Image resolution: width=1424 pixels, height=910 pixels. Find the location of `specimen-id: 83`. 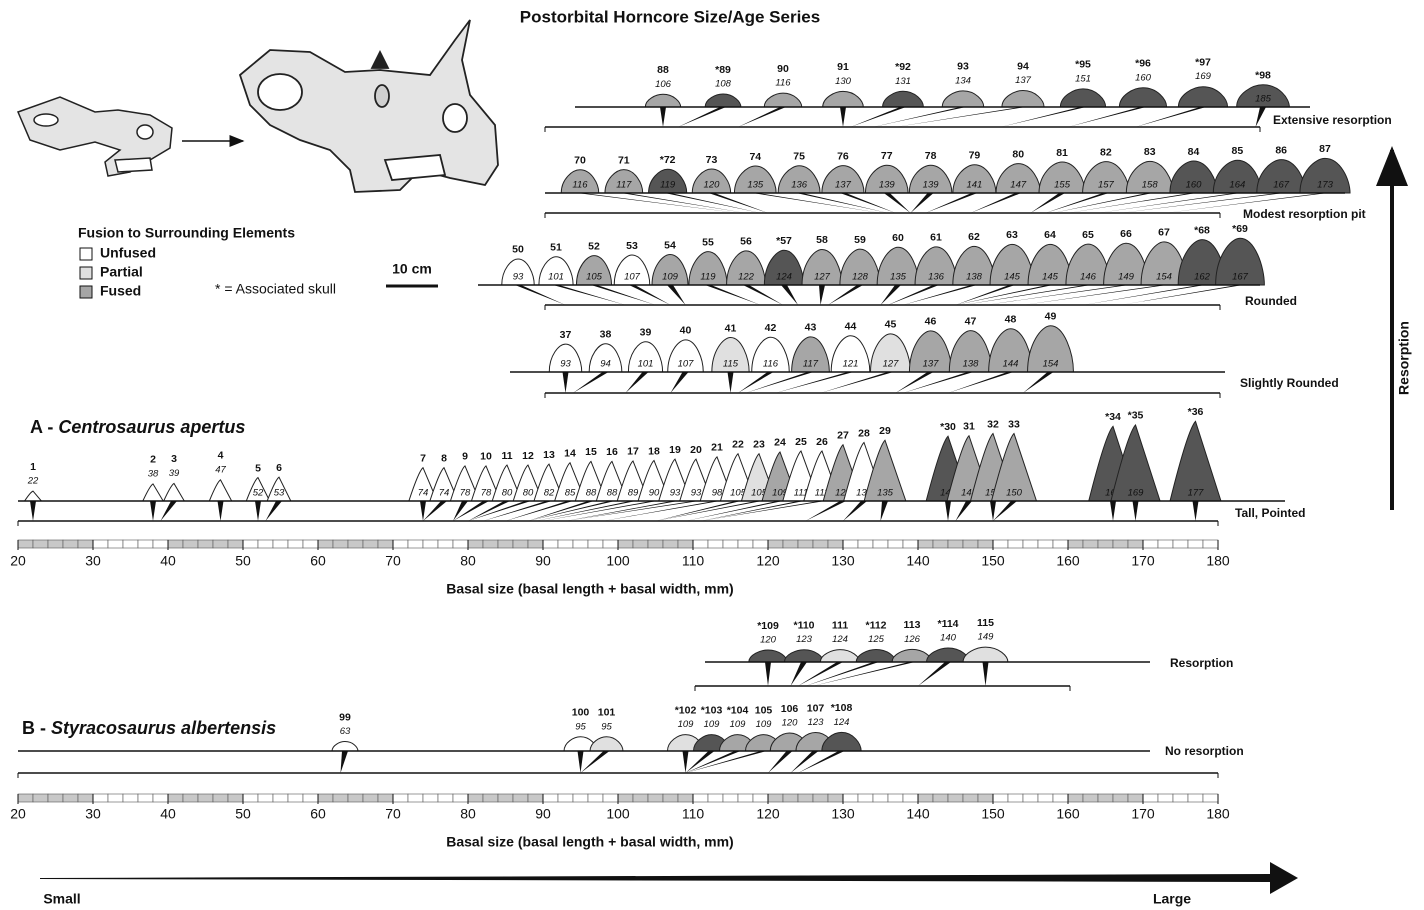

specimen-id: 83 is located at coordinates (1150, 152).